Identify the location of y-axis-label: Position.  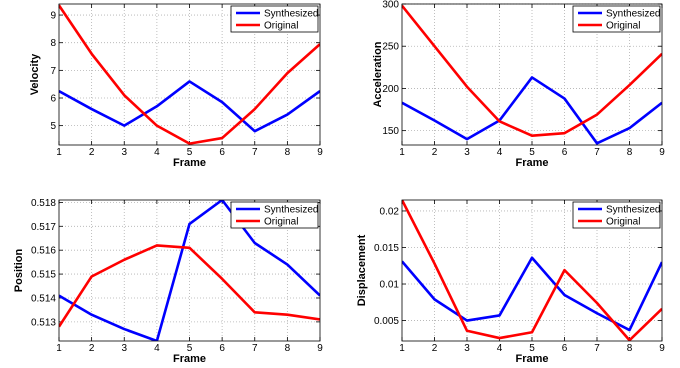
(19, 271).